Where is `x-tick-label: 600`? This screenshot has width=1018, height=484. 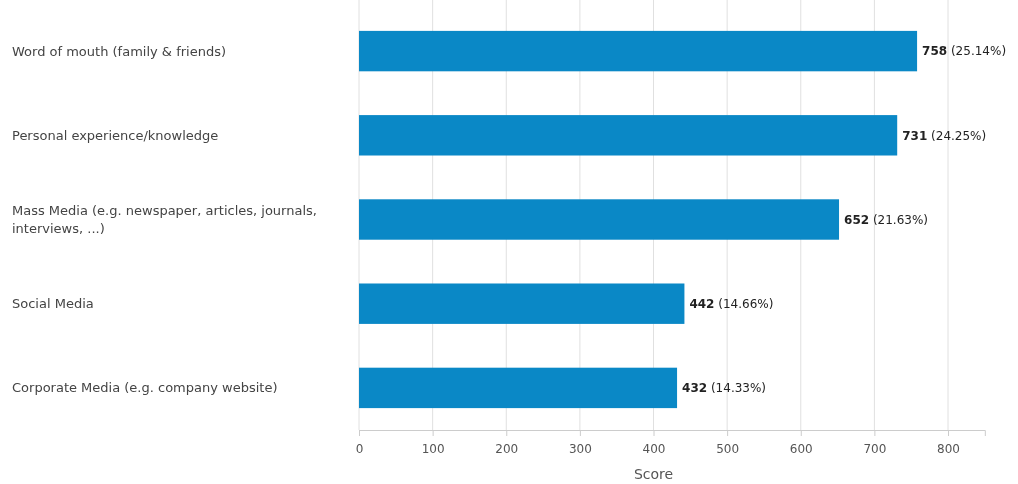 x-tick-label: 600 is located at coordinates (801, 448).